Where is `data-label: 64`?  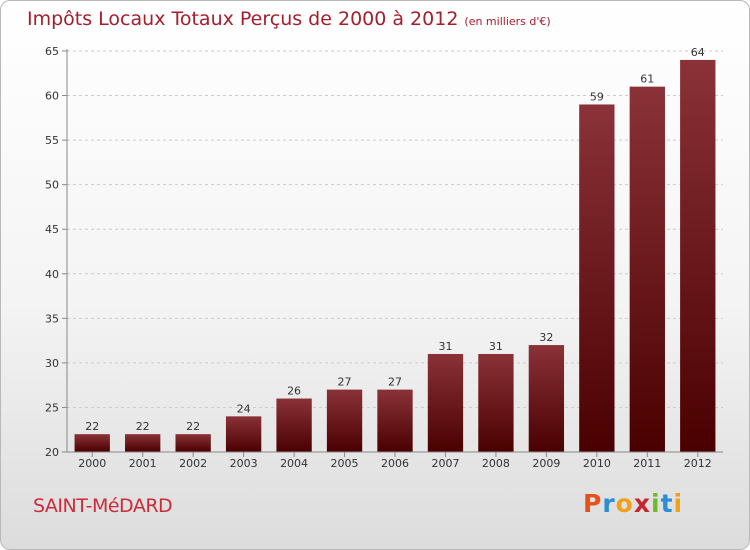
data-label: 64 is located at coordinates (698, 52).